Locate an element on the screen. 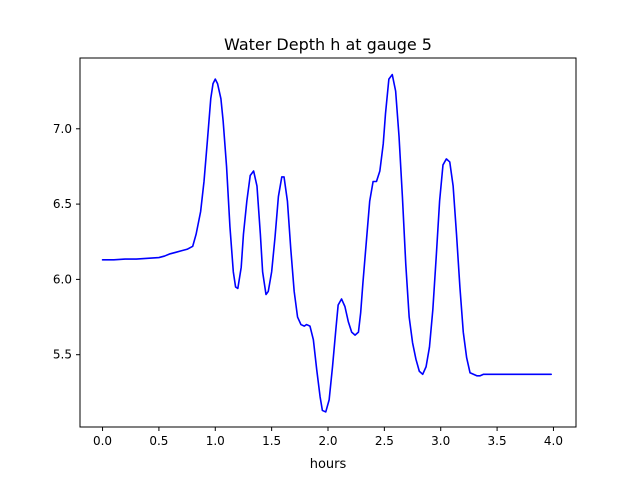  x-tick-label: 3.5 is located at coordinates (497, 441).